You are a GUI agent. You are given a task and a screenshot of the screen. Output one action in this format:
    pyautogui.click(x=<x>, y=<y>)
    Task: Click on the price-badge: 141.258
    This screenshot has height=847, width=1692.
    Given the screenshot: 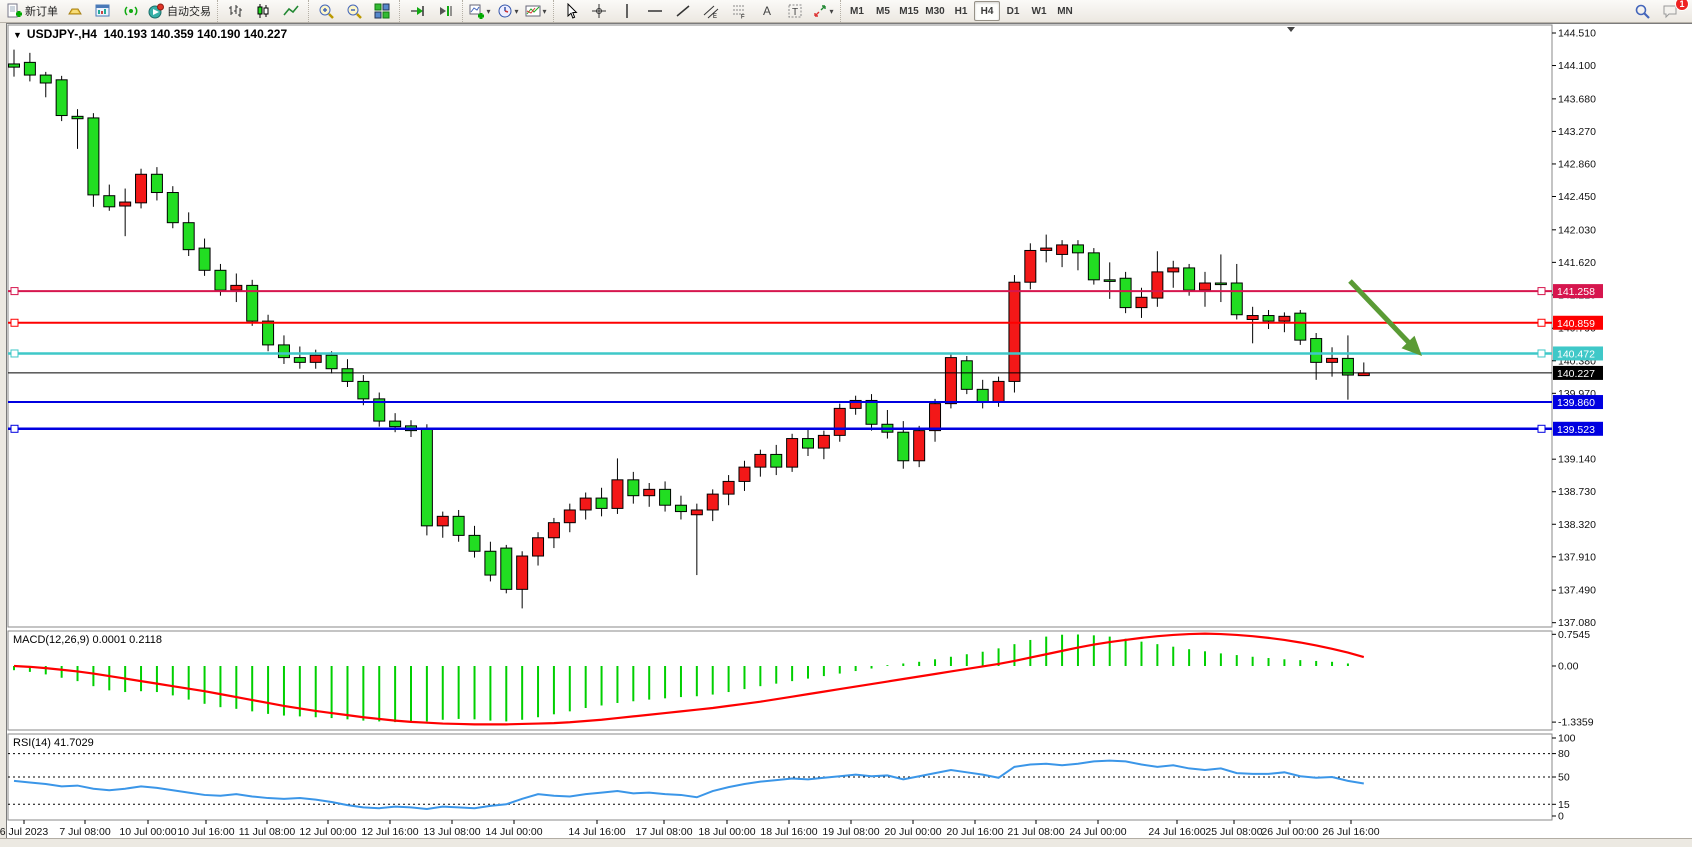 What is the action you would take?
    pyautogui.click(x=1578, y=291)
    